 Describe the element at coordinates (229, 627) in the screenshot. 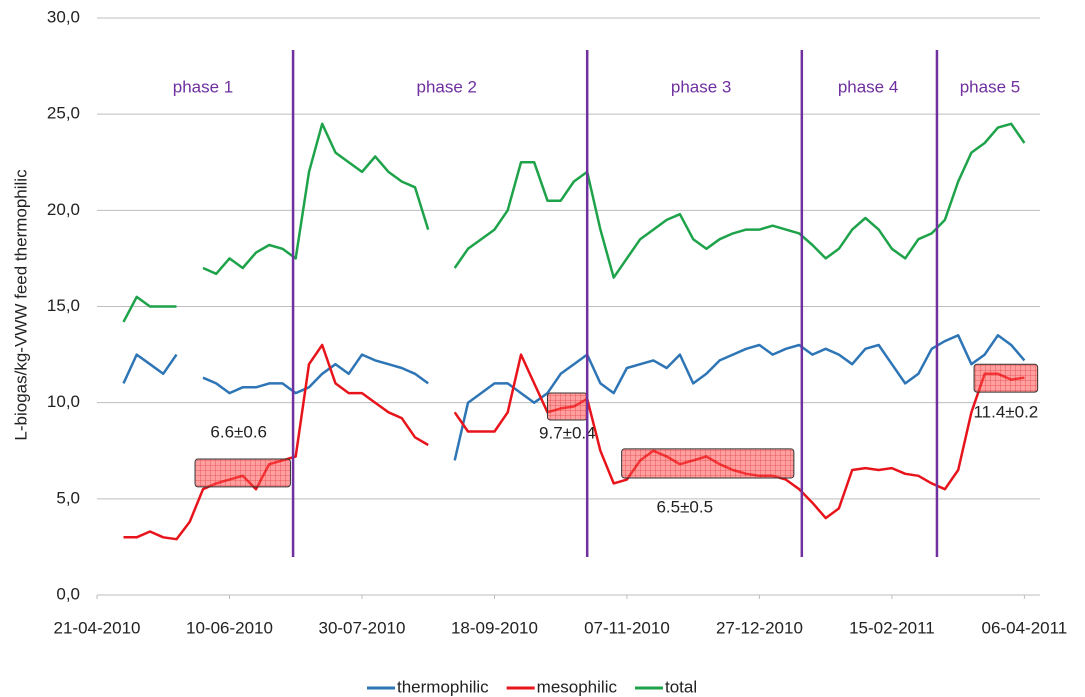

I see `x-tick-label: 10-06-2010` at that location.